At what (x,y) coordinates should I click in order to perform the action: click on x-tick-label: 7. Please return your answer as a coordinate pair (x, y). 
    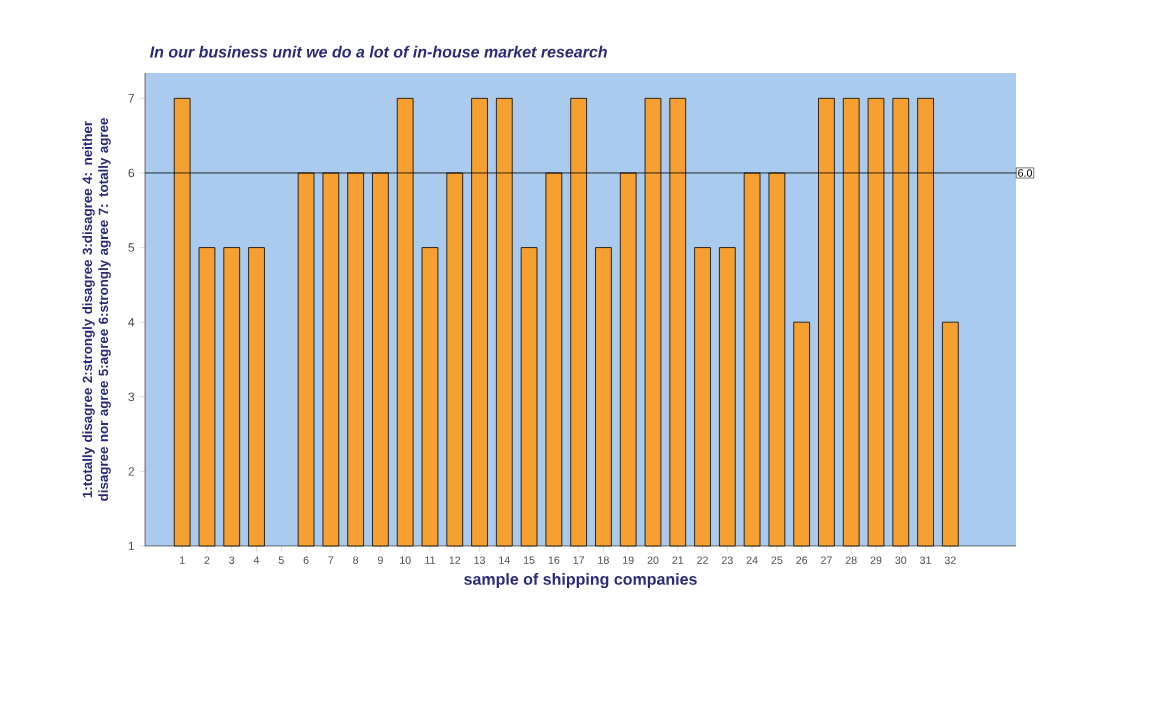
    Looking at the image, I should click on (331, 560).